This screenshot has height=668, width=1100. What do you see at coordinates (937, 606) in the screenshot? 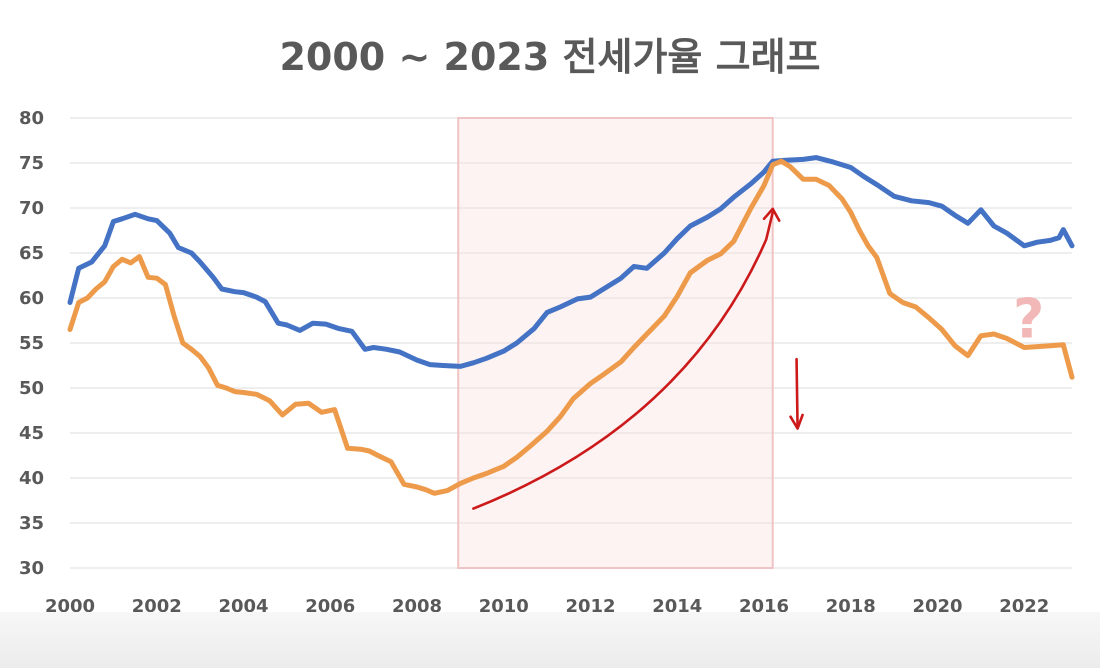
I see `x-tick-label: 2020` at bounding box center [937, 606].